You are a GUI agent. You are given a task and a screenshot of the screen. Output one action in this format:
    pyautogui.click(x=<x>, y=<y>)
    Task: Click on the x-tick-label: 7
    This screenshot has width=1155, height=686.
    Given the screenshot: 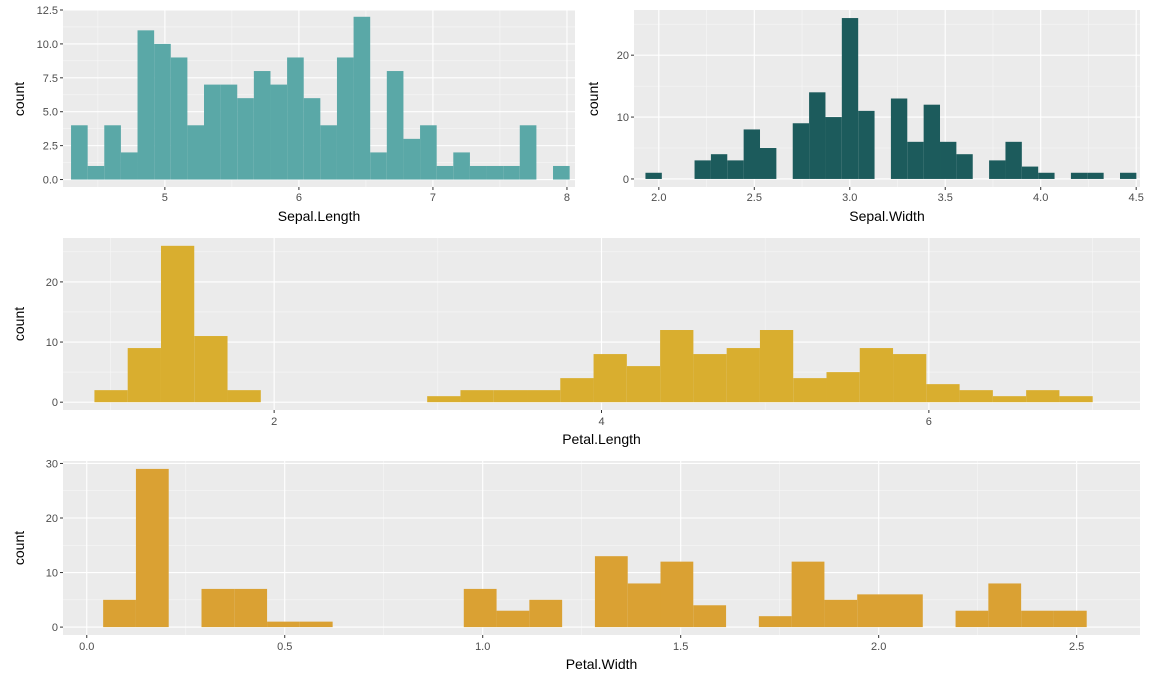 What is the action you would take?
    pyautogui.click(x=433, y=198)
    